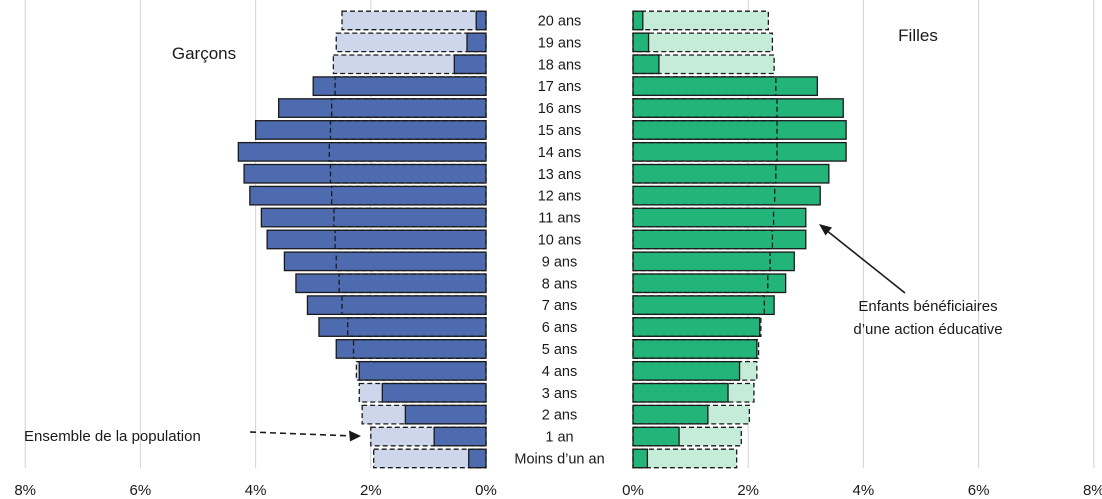  Describe the element at coordinates (559, 306) in the screenshot. I see `age-label: 7 ans` at that location.